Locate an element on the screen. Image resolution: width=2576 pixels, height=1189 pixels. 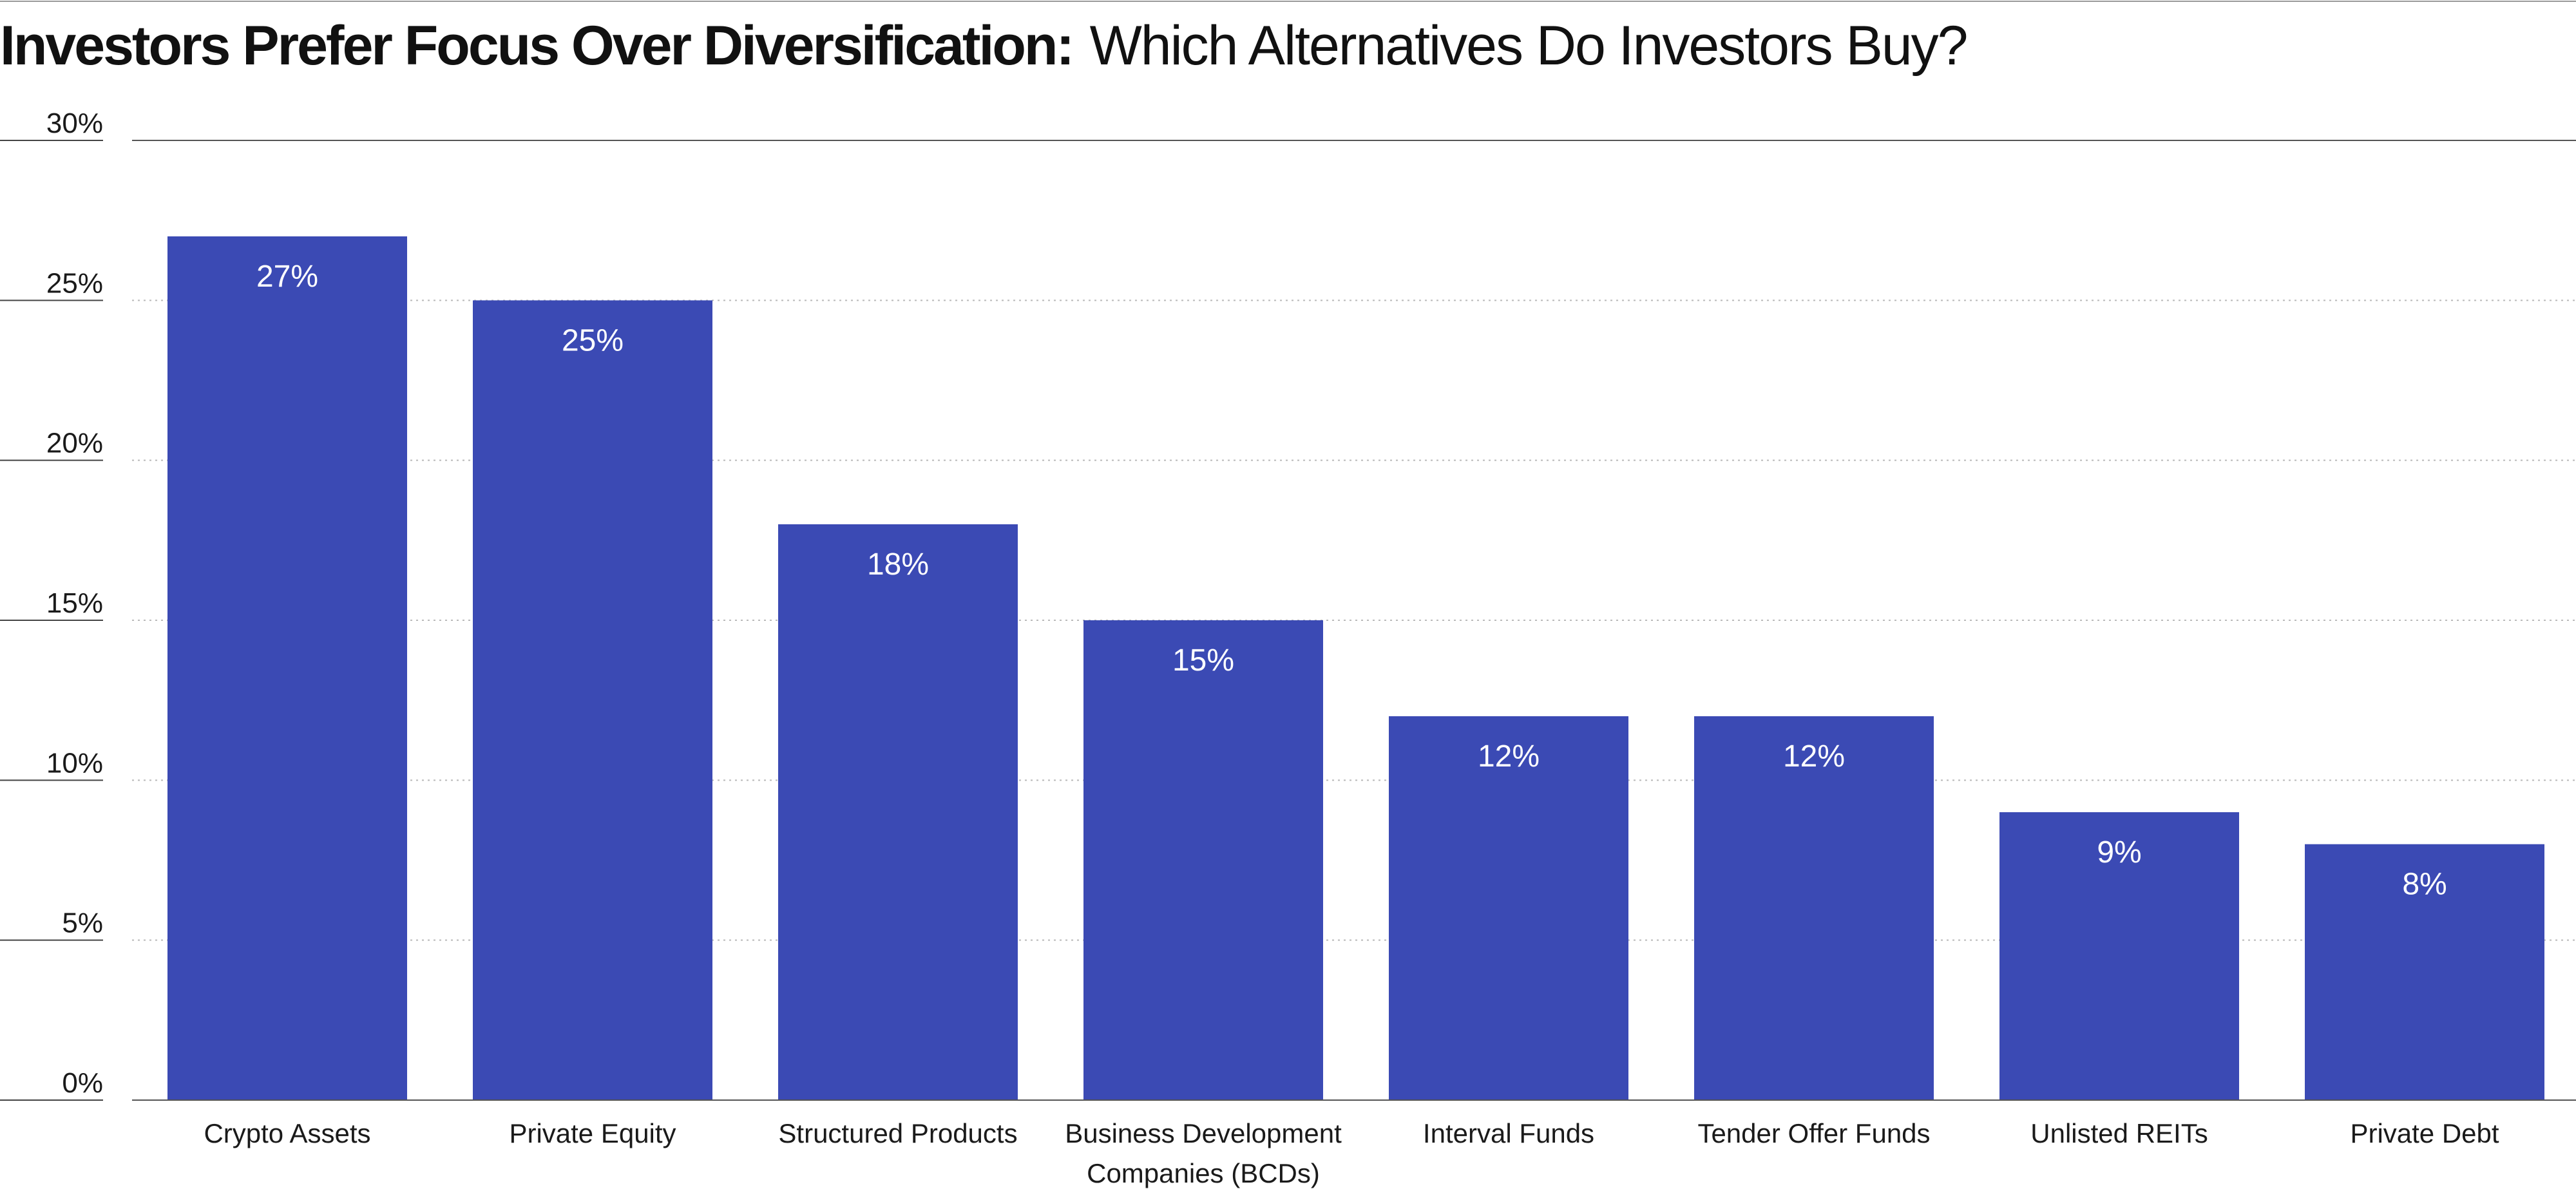
x-category-label: Unlisted REITs is located at coordinates (2119, 1133).